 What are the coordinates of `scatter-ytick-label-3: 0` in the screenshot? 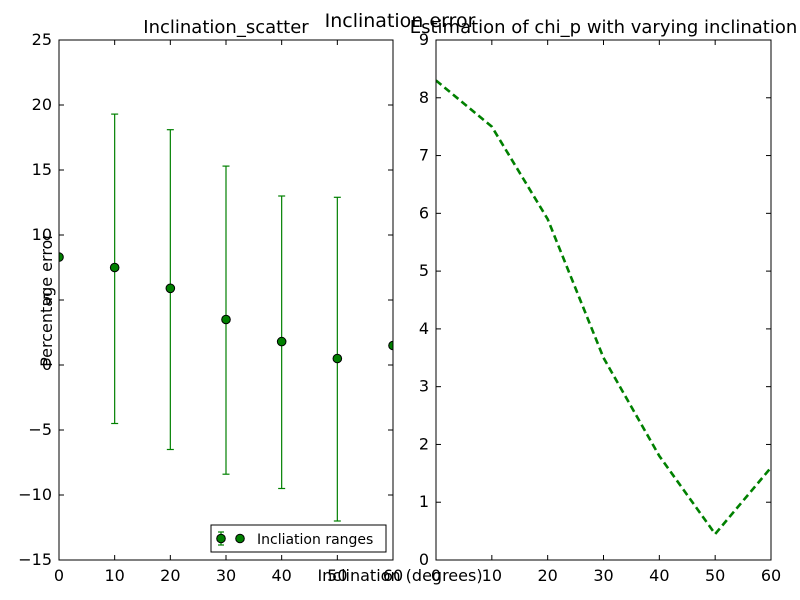 It's located at (47, 364).